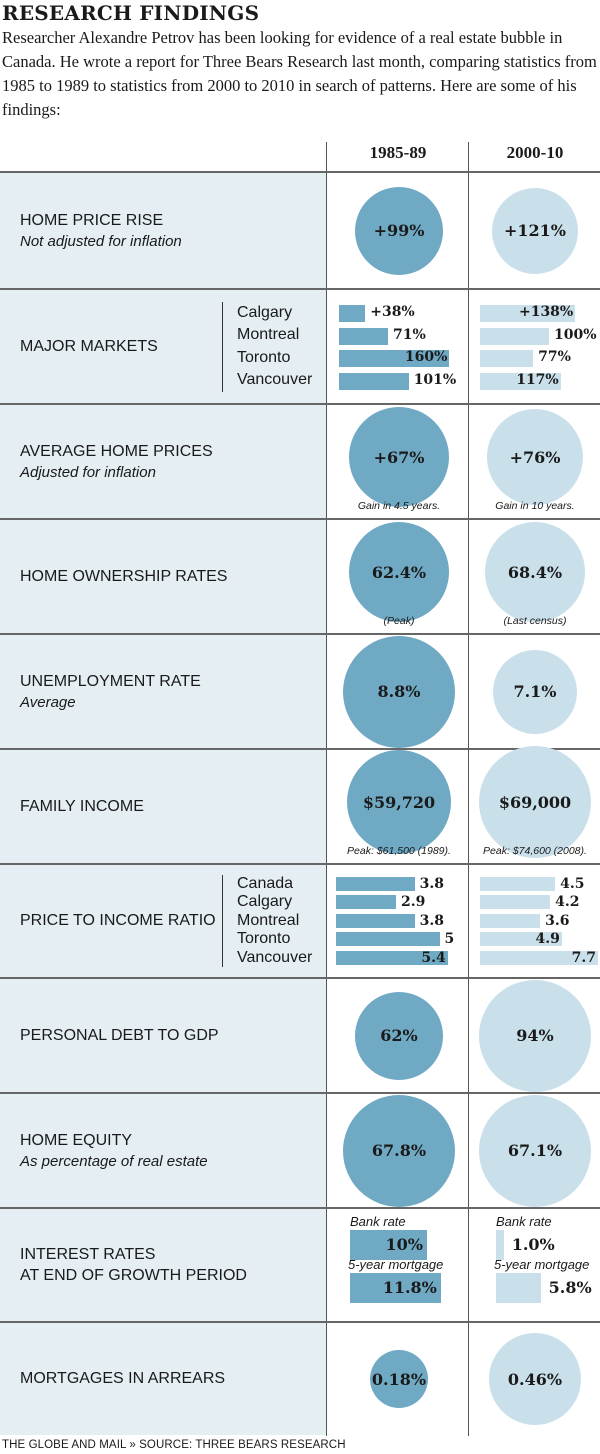 The height and width of the screenshot is (1454, 600). What do you see at coordinates (535, 572) in the screenshot?
I see `value-circle: 68.4%` at bounding box center [535, 572].